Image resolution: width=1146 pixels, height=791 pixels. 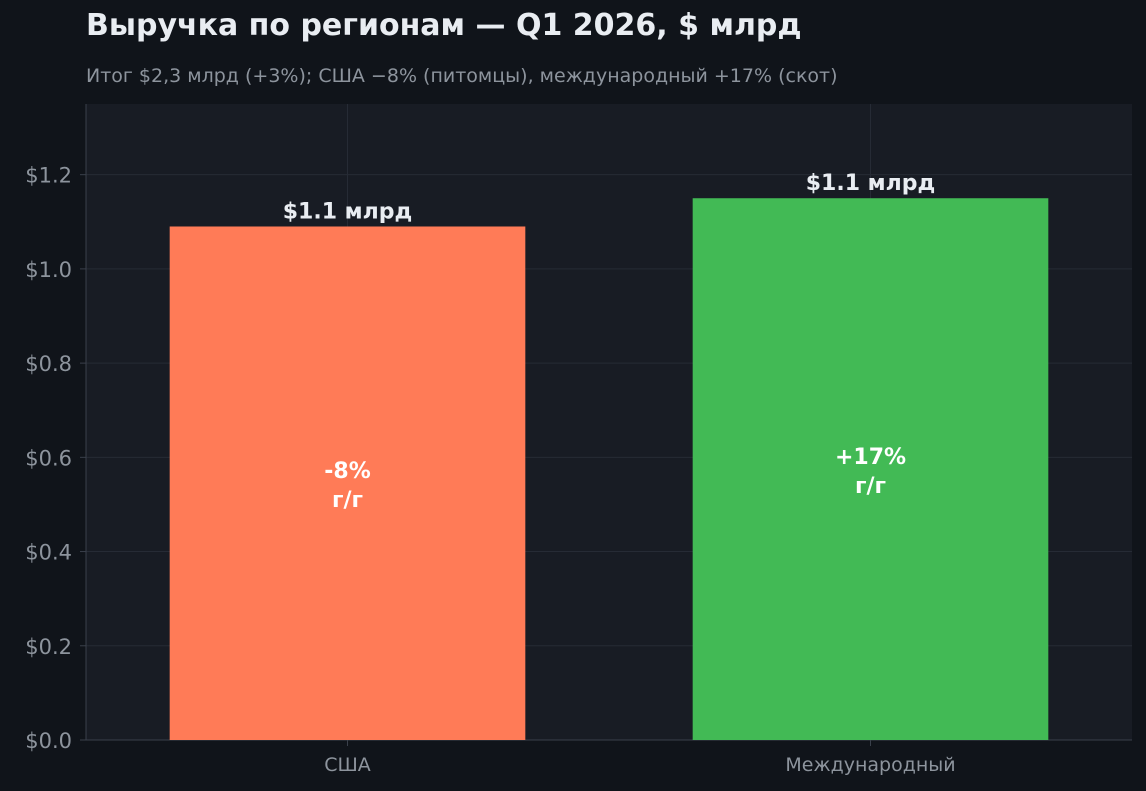 I want to click on y-tick-label: $0.2, so click(x=48, y=647).